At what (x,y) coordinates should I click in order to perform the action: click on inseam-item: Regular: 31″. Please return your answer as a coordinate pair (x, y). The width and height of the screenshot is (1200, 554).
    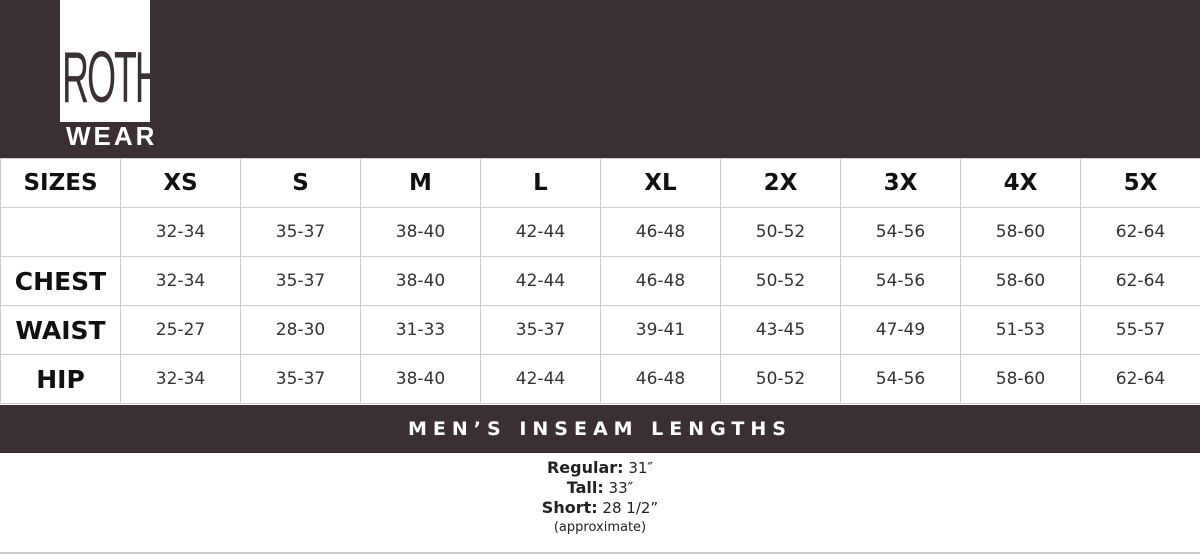
    Looking at the image, I should click on (600, 468).